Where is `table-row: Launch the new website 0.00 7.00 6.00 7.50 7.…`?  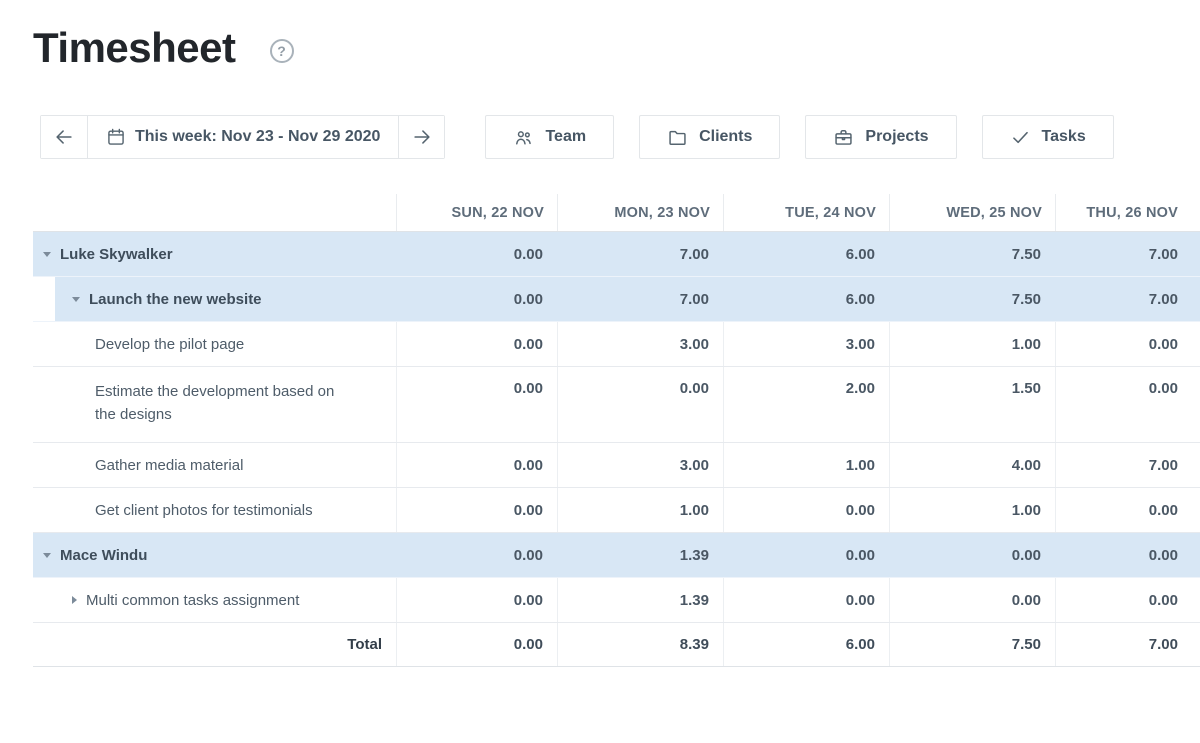
table-row: Launch the new website 0.00 7.00 6.00 7.50 7.… is located at coordinates (616, 299).